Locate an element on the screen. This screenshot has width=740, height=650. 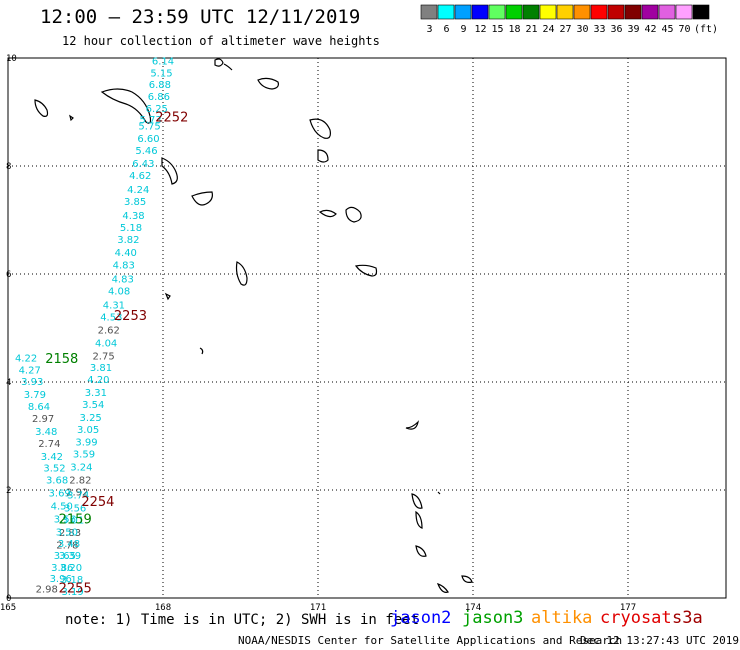
wave-height-value: 3.79 is located at coordinates (35, 395).